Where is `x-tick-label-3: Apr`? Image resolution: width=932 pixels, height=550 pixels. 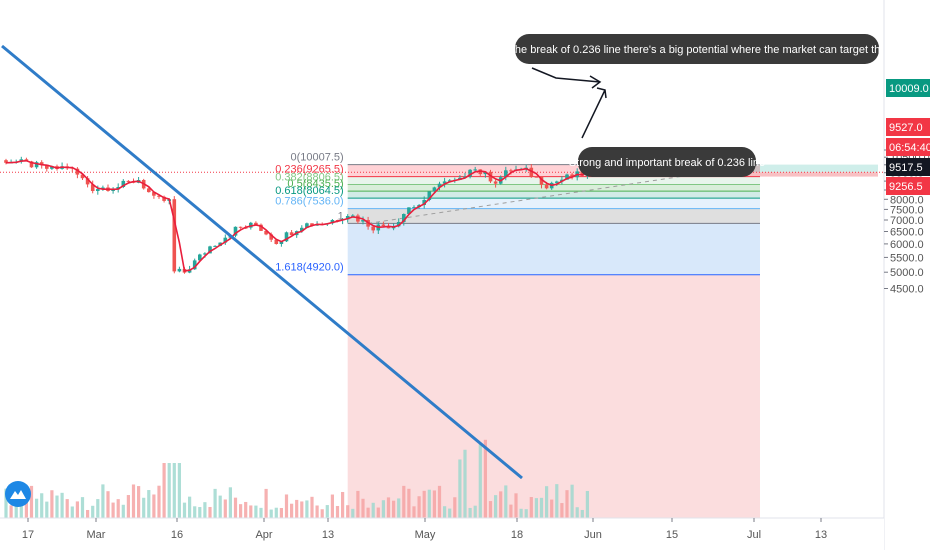 x-tick-label-3: Apr is located at coordinates (263, 535).